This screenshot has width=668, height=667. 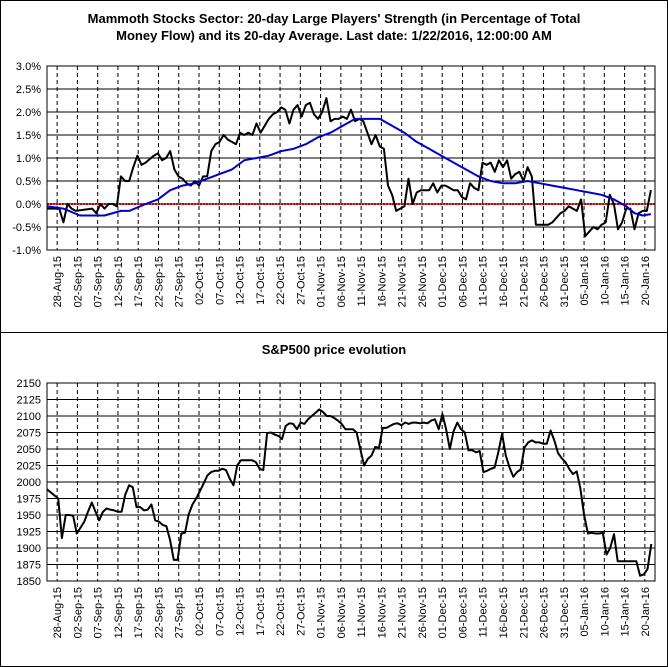 I want to click on y-tick-label: 1900, so click(x=29, y=549).